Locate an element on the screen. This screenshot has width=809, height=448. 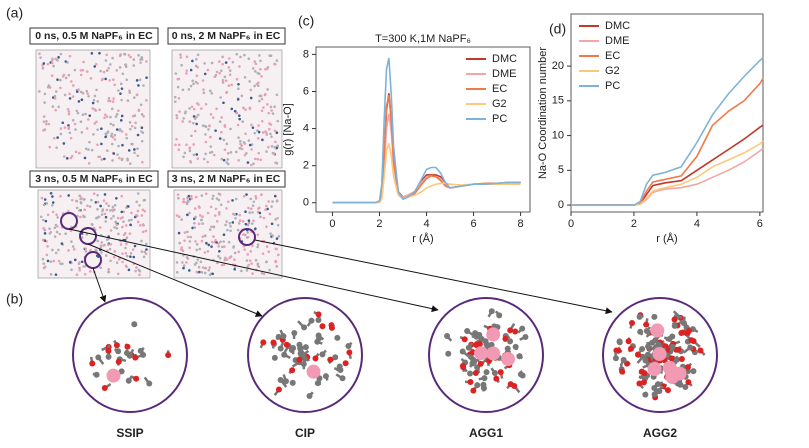
x-tick-label: 0 is located at coordinates (332, 224).